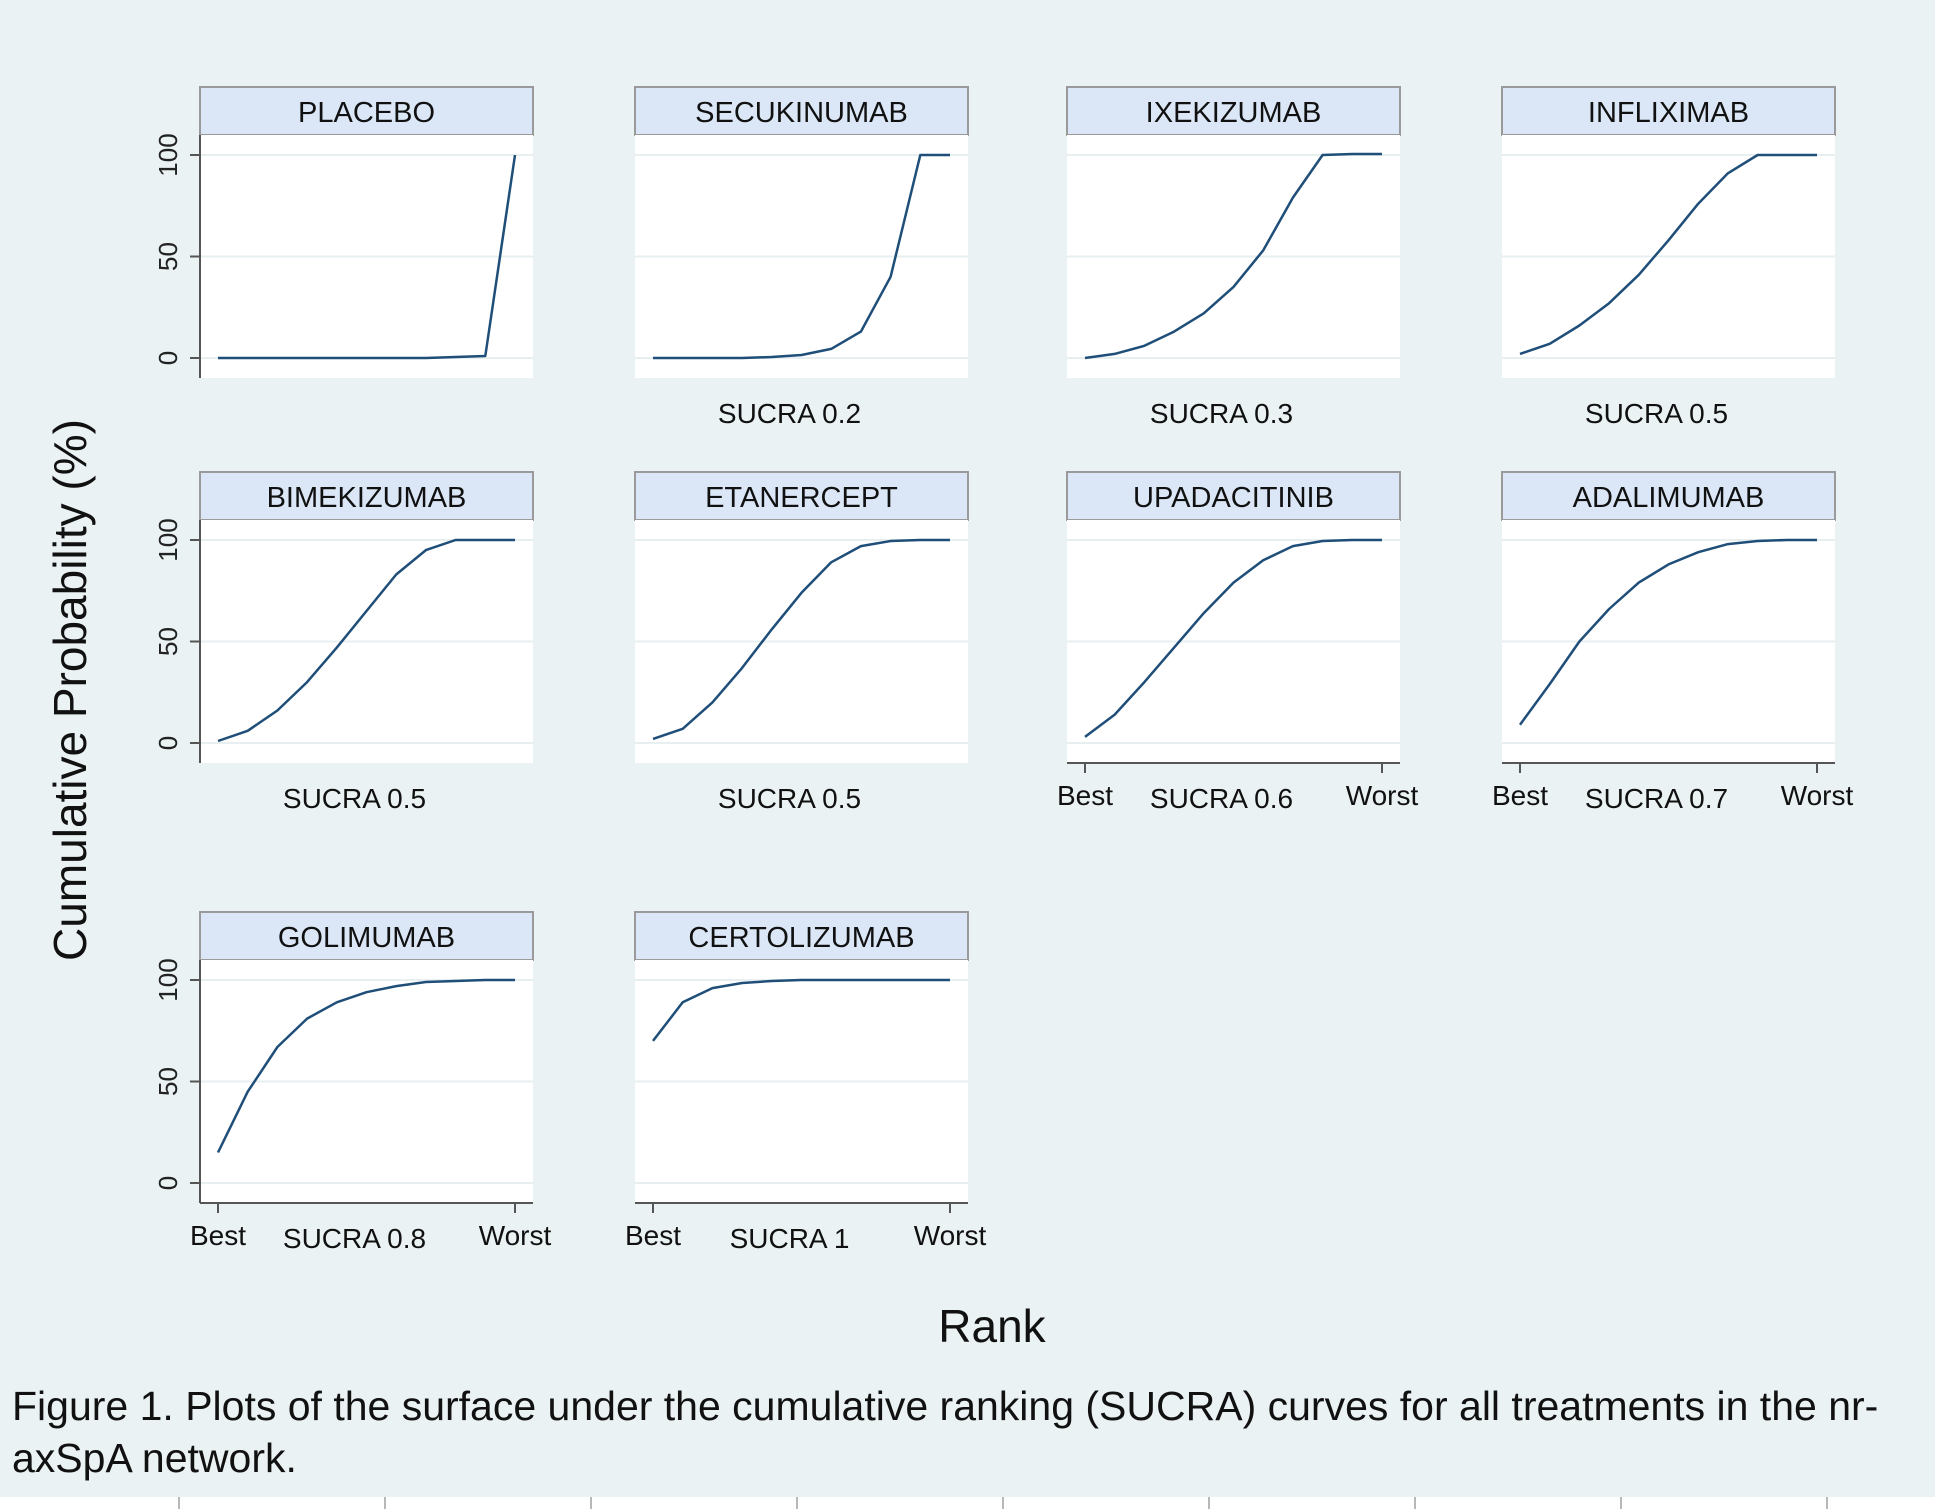 The image size is (1935, 1509). I want to click on panel-ixekizumab: IXEKIZUMAB SUCRA 0.3, so click(1233, 257).